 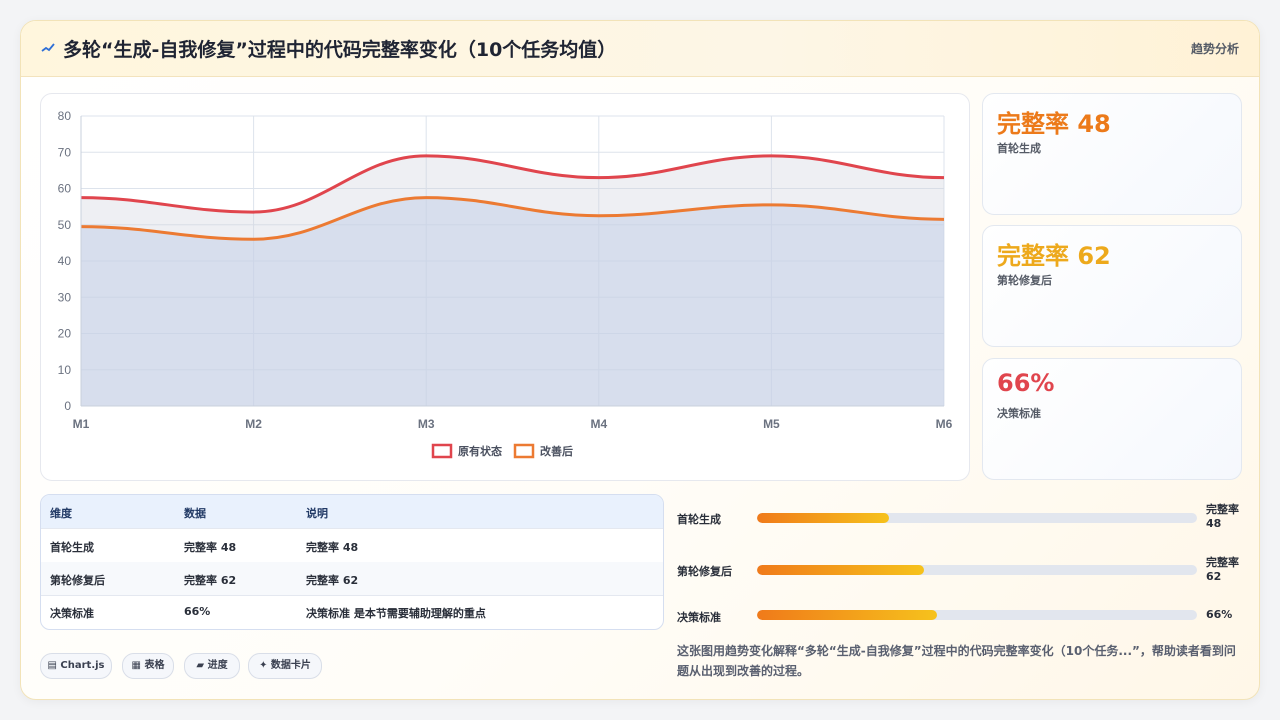 I want to click on x-tick-label: M4, so click(x=598, y=424).